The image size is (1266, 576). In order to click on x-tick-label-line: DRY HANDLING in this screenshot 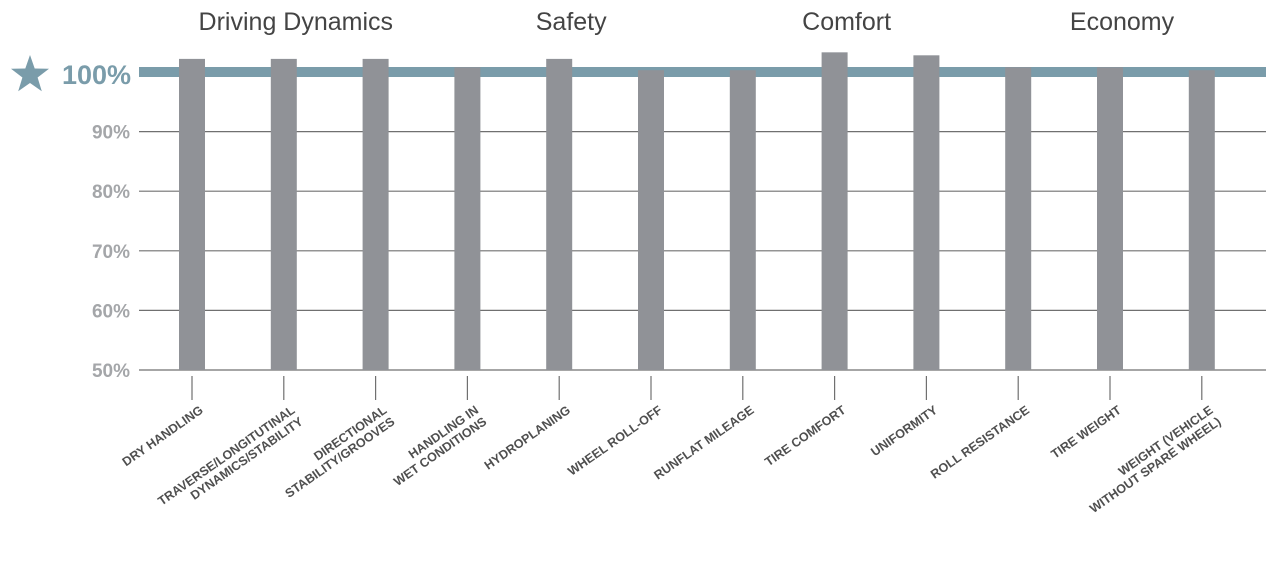, I will do `click(163, 436)`.